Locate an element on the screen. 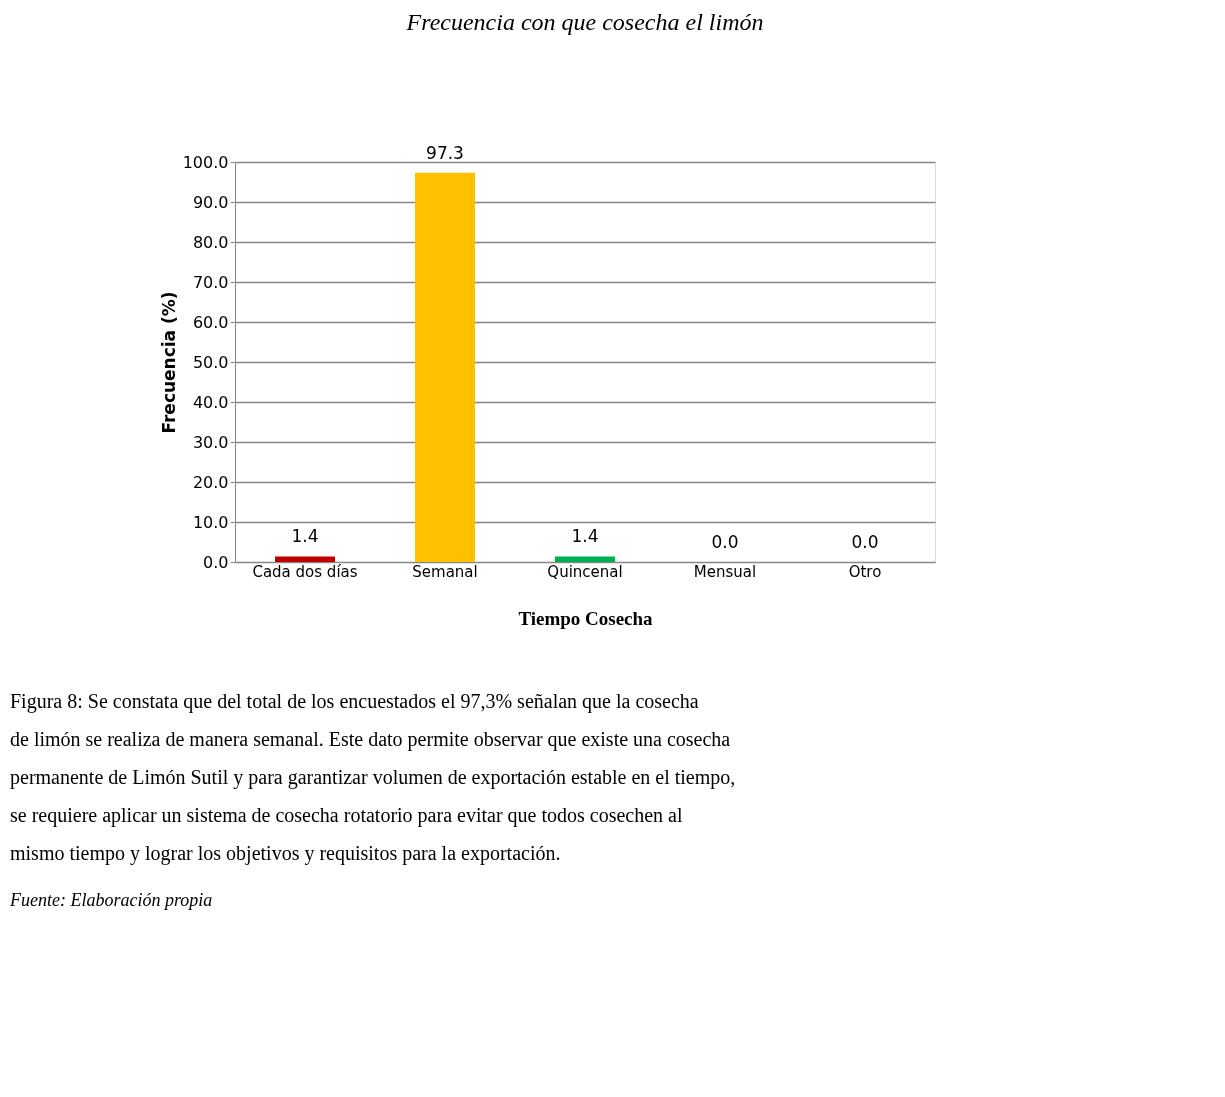 This screenshot has height=1097, width=1225. data-label: 97.3 is located at coordinates (445, 152).